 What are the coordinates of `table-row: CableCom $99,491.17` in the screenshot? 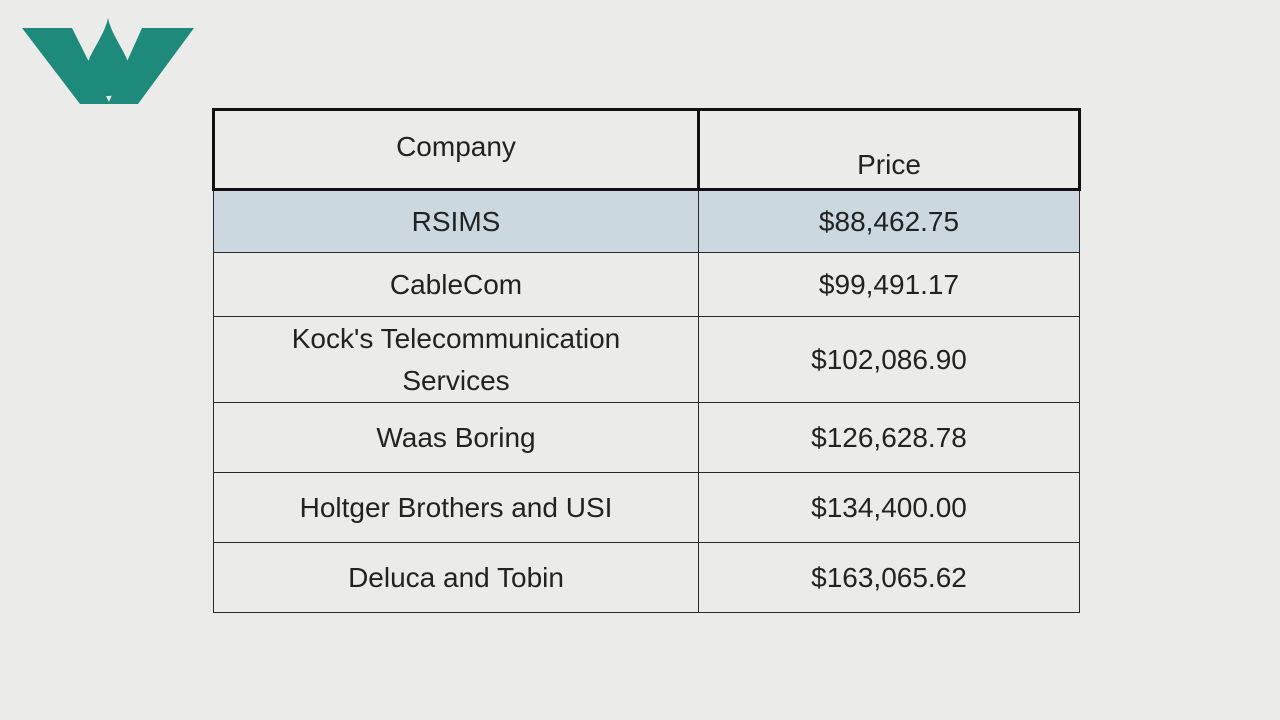 It's located at (646, 284).